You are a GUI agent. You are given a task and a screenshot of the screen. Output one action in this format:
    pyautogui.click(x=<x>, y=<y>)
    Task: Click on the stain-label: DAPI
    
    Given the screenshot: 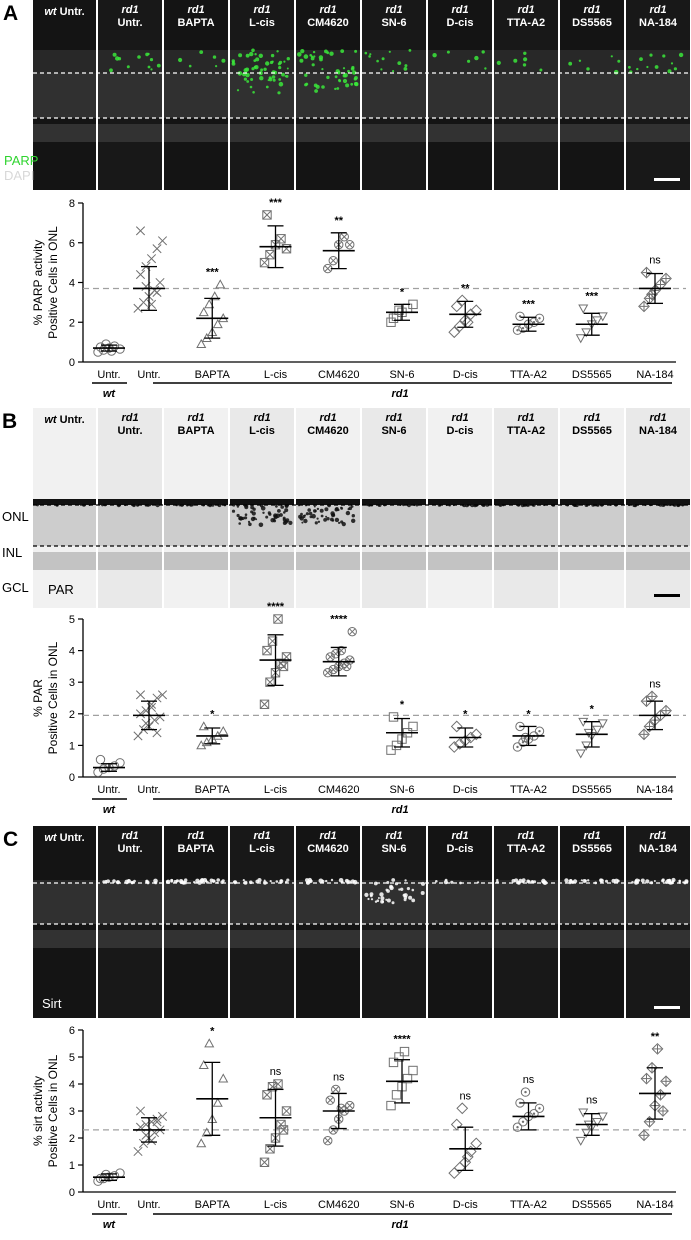 What is the action you would take?
    pyautogui.click(x=19, y=175)
    